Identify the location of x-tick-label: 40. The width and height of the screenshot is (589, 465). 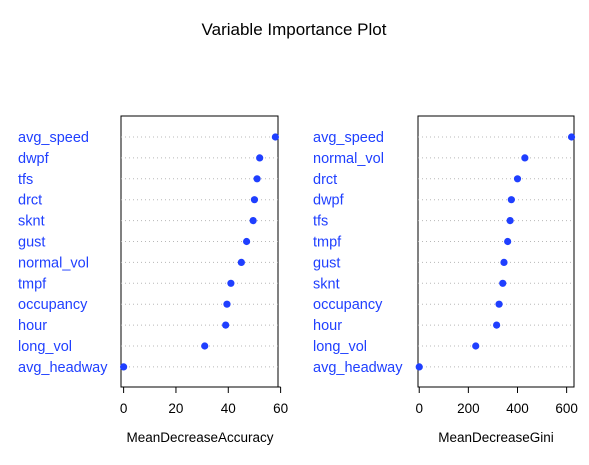
(228, 408).